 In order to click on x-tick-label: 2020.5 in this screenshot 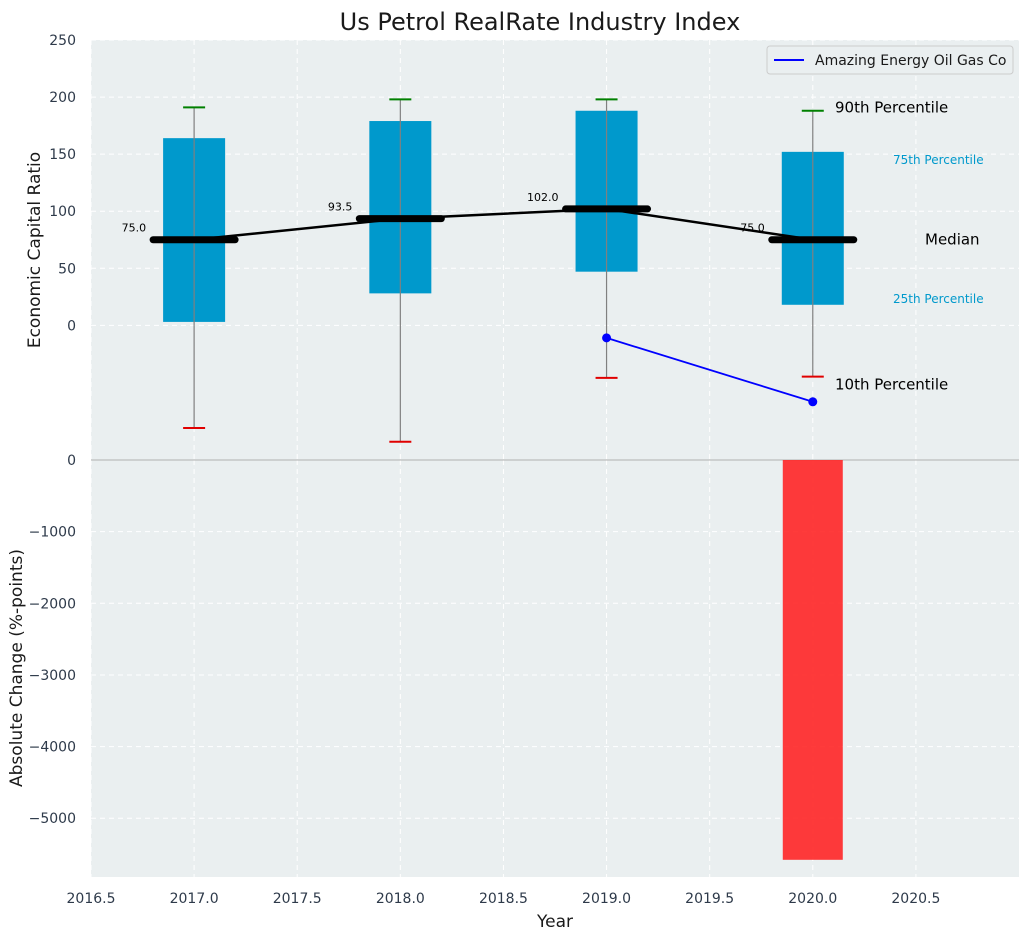, I will do `click(915, 899)`.